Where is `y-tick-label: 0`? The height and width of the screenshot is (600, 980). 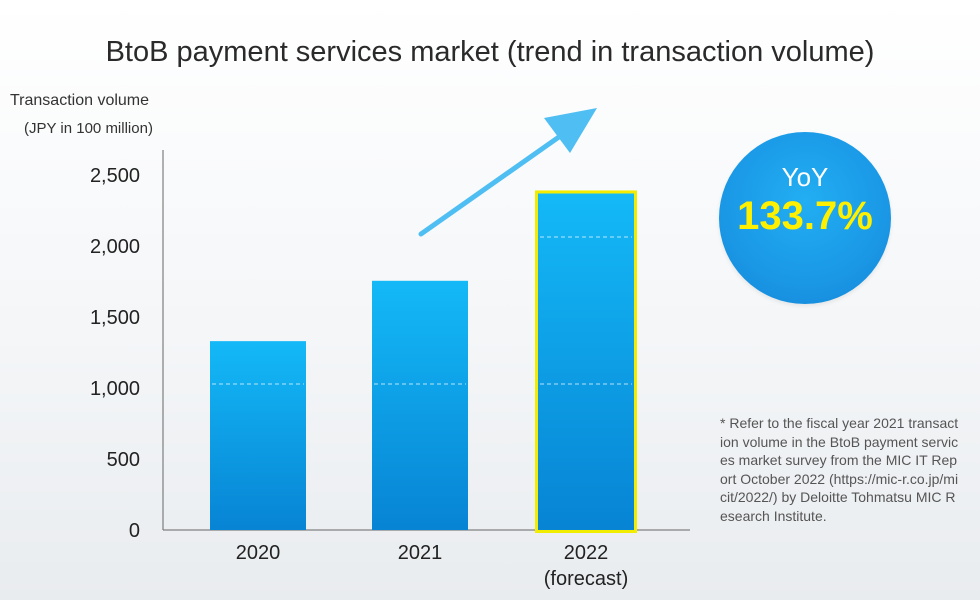 y-tick-label: 0 is located at coordinates (134, 531).